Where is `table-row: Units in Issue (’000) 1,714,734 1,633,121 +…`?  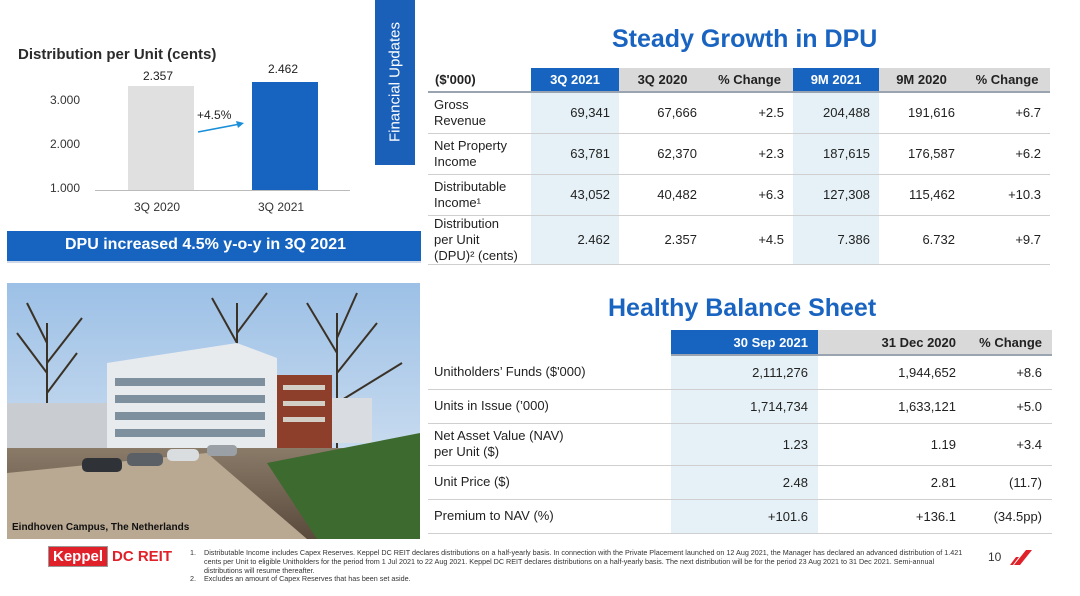
table-row: Units in Issue (’000) 1,714,734 1,633,121 +… is located at coordinates (740, 406).